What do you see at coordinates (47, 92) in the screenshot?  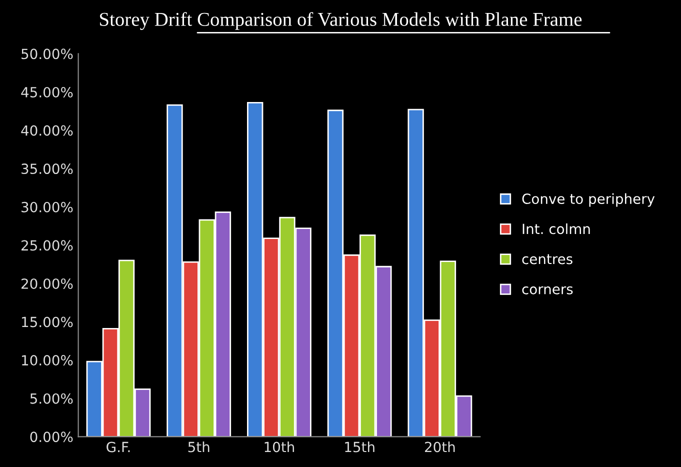 I see `y-tick-label: 45.00%` at bounding box center [47, 92].